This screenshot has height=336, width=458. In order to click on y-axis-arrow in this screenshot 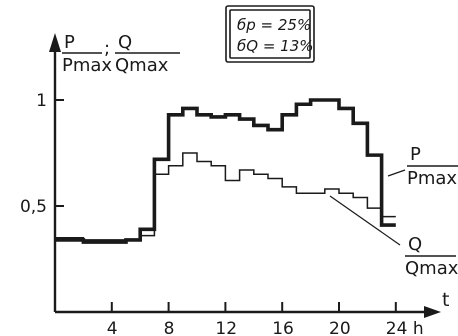, I will do `click(55, 42)`.